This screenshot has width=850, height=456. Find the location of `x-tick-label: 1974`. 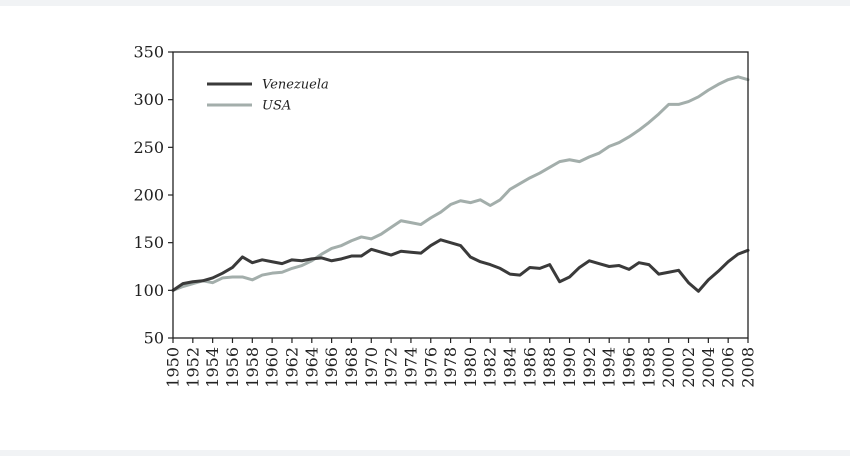

x-tick-label: 1974 is located at coordinates (410, 367).